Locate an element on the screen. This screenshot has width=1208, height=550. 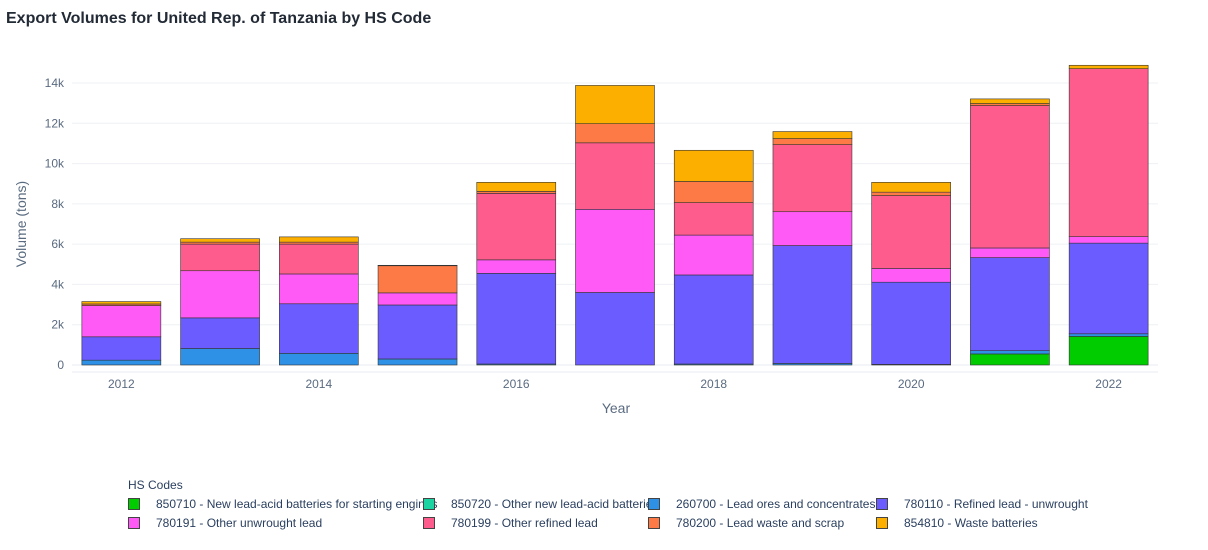
legend-item: 780110 - Refined lead - unwrought is located at coordinates (982, 503).